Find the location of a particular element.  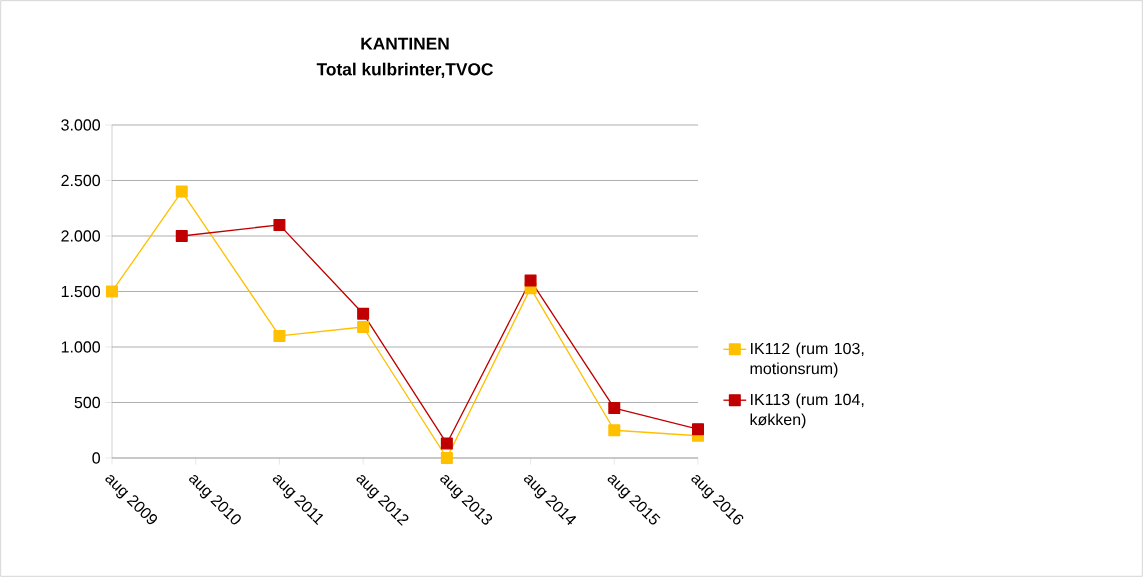

legend-label: IK112 (rum 103, motionsrum) is located at coordinates (807, 360).